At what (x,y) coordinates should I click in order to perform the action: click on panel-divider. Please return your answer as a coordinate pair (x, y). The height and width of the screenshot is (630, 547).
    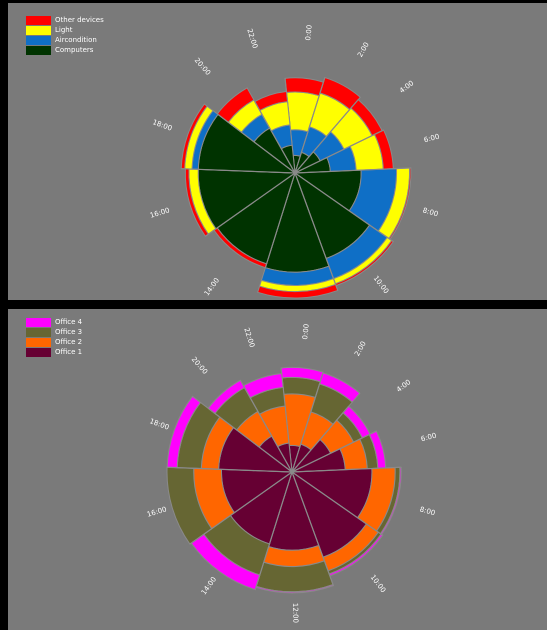
    Looking at the image, I should click on (273, 303).